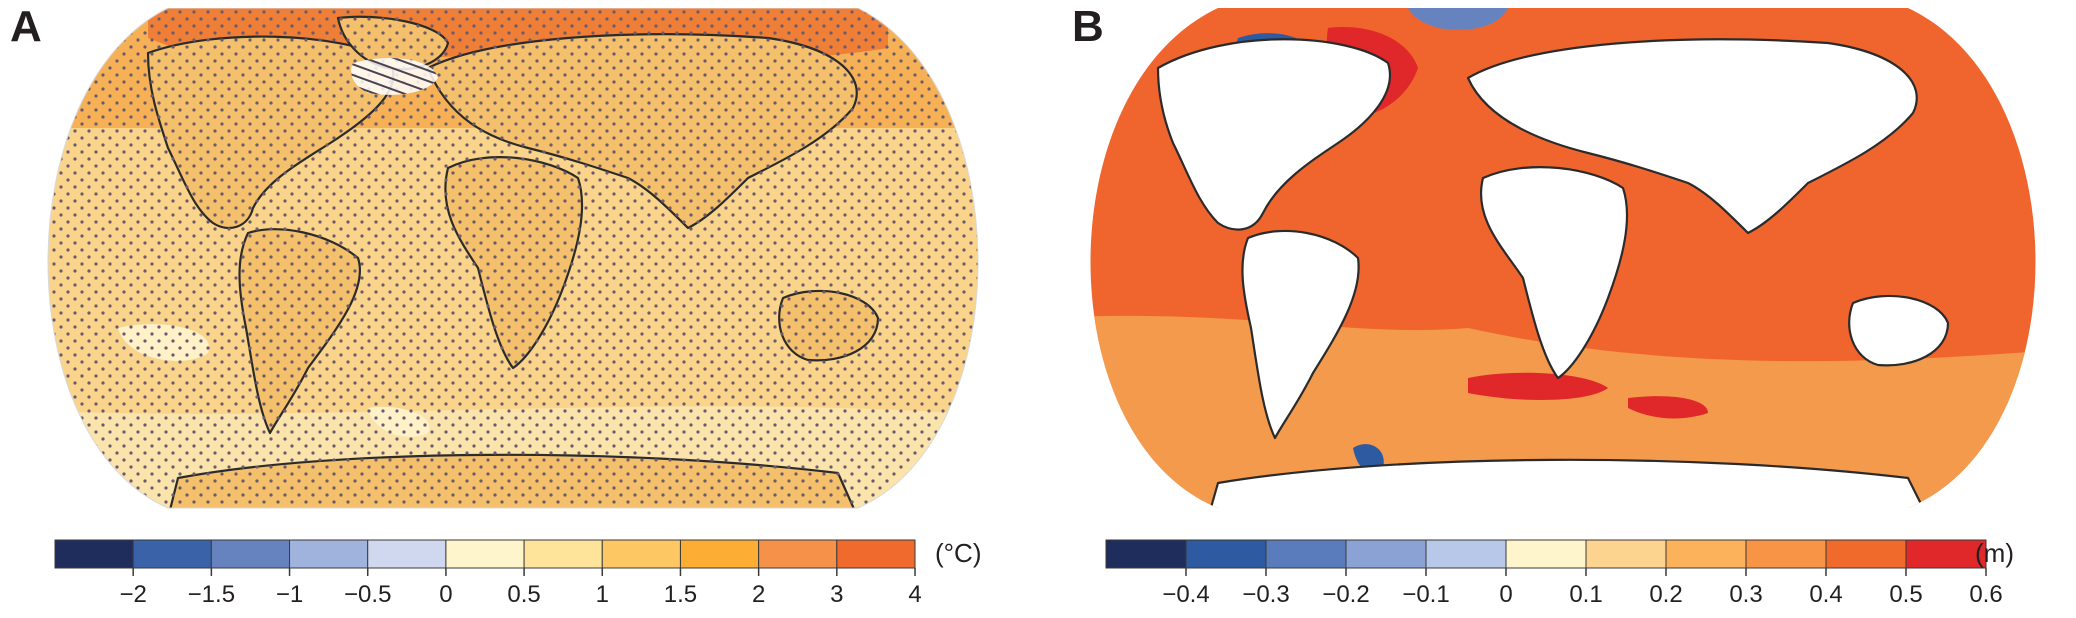  I want to click on colorbar-b-tick-label: 0.3, so click(1745, 594).